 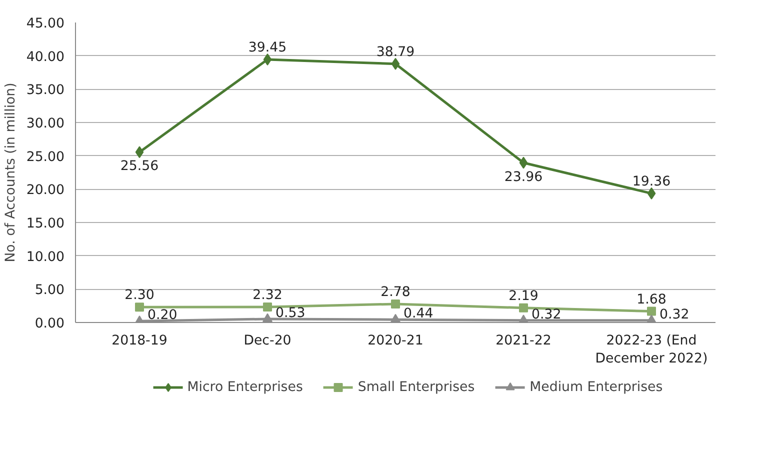 What do you see at coordinates (419, 314) in the screenshot?
I see `data-label: 0.44` at bounding box center [419, 314].